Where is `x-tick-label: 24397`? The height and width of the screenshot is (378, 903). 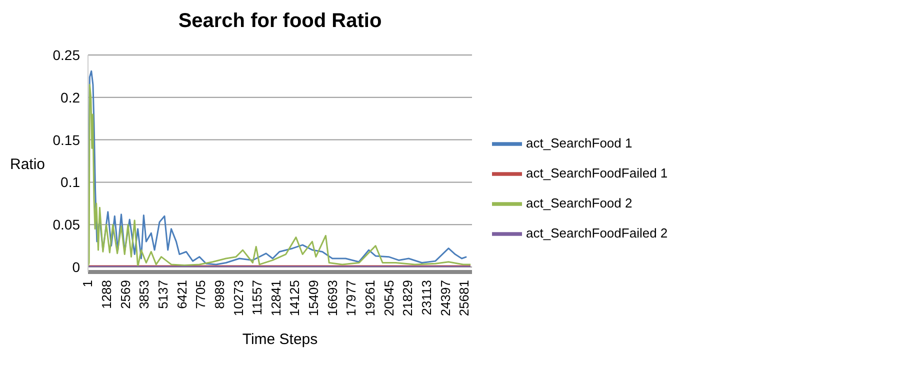 x-tick-label: 24397 is located at coordinates (445, 298).